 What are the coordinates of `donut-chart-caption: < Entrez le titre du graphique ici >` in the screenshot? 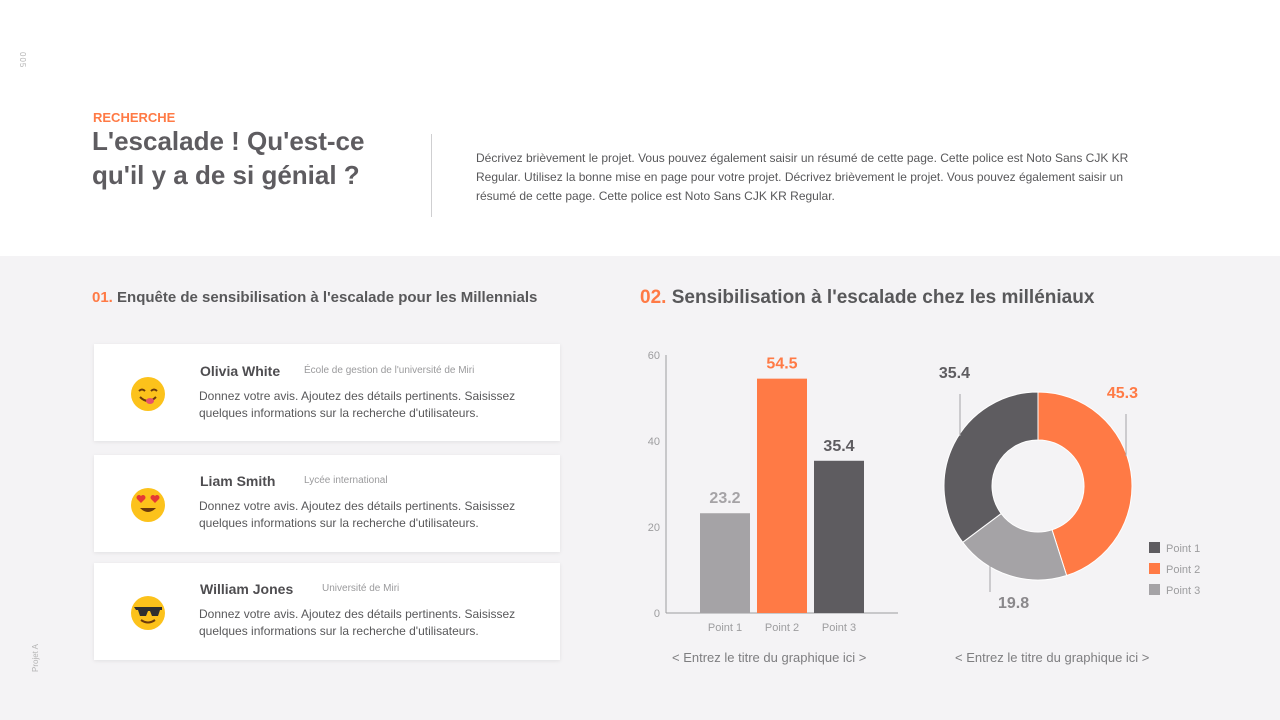 It's located at (1052, 657).